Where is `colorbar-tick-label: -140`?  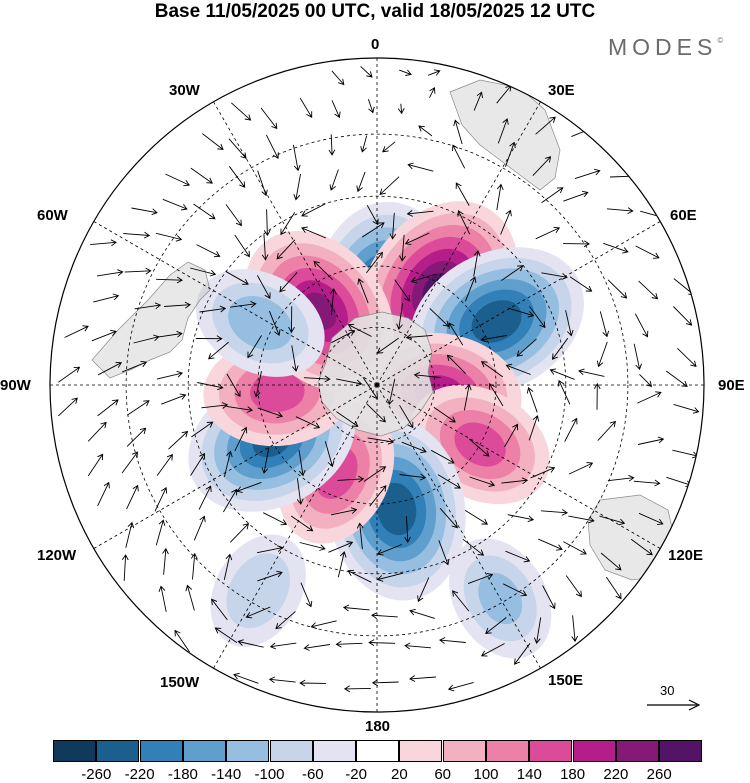 colorbar-tick-label: -140 is located at coordinates (226, 774).